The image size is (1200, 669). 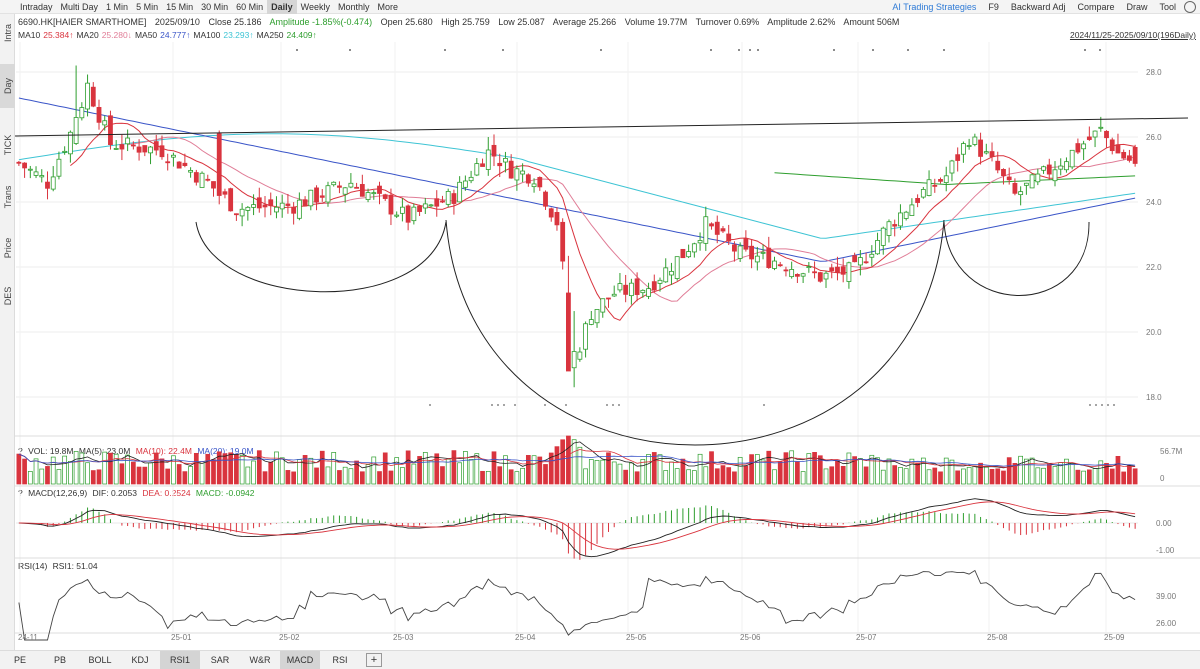 What do you see at coordinates (1167, 7) in the screenshot?
I see `tool-button: Tool` at bounding box center [1167, 7].